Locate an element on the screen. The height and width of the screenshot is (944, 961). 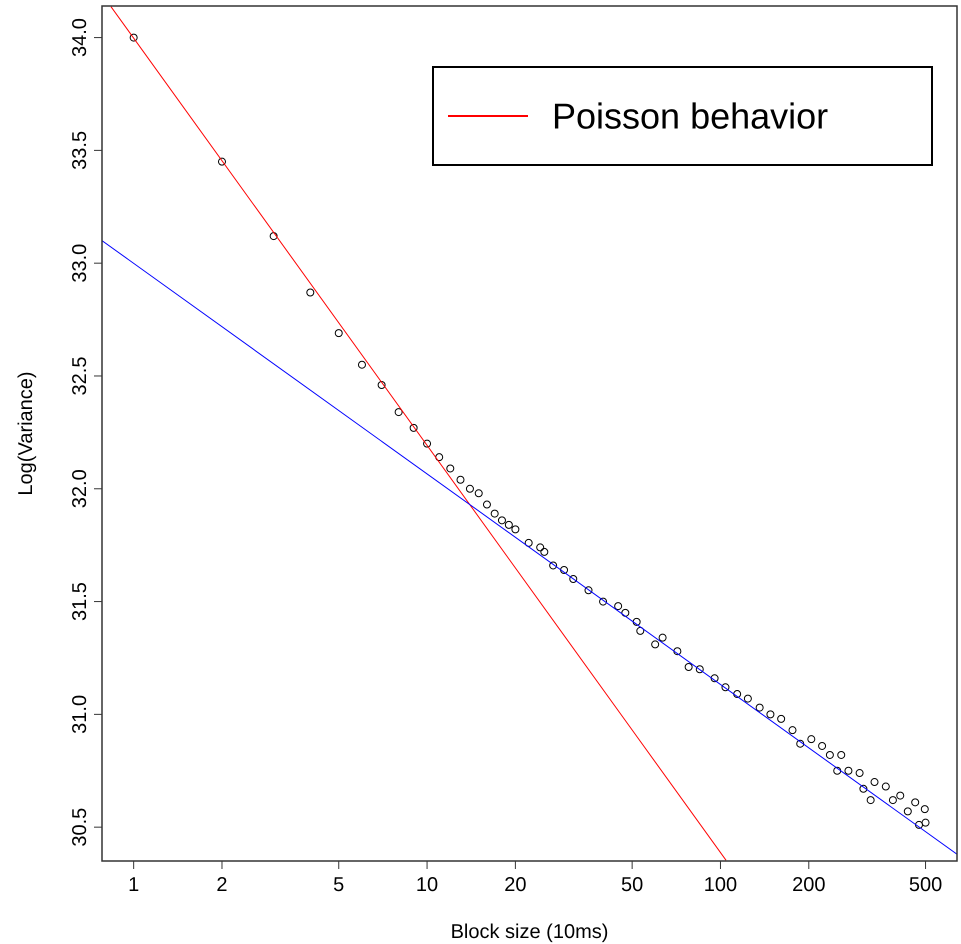
x-tick-label: 5 is located at coordinates (338, 885).